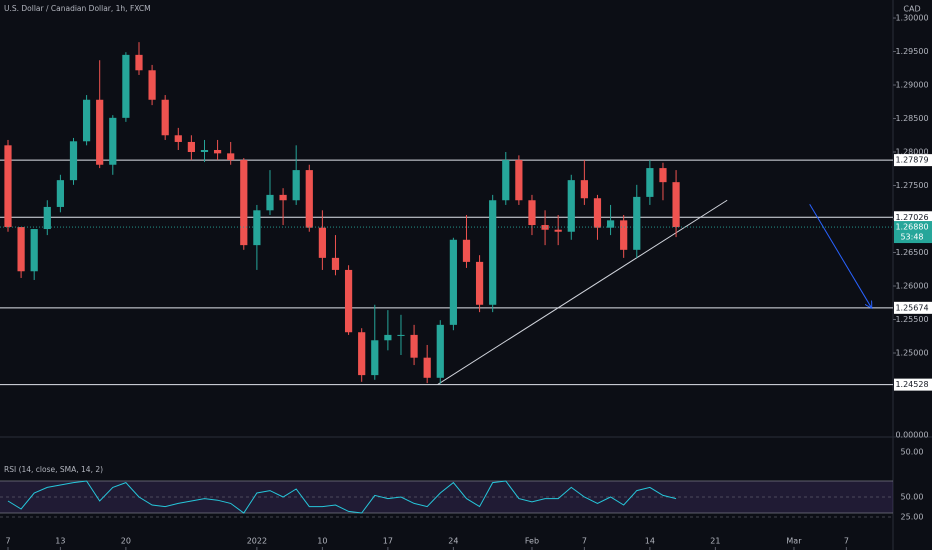  Describe the element at coordinates (388, 541) in the screenshot. I see `x-tick-label: 17` at that location.